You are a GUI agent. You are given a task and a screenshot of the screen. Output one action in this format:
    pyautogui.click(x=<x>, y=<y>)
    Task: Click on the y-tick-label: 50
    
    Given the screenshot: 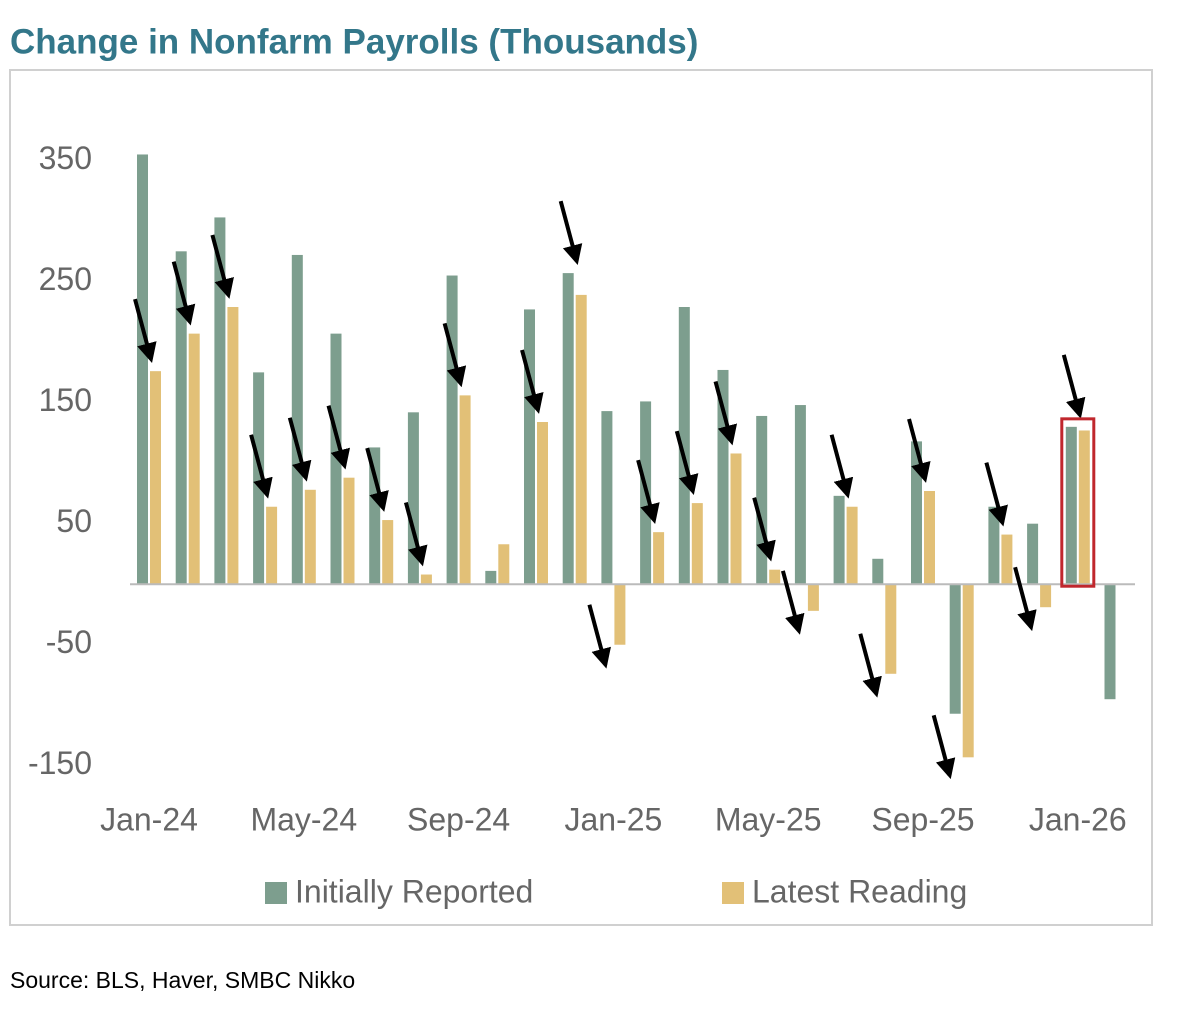 What is the action you would take?
    pyautogui.click(x=74, y=521)
    